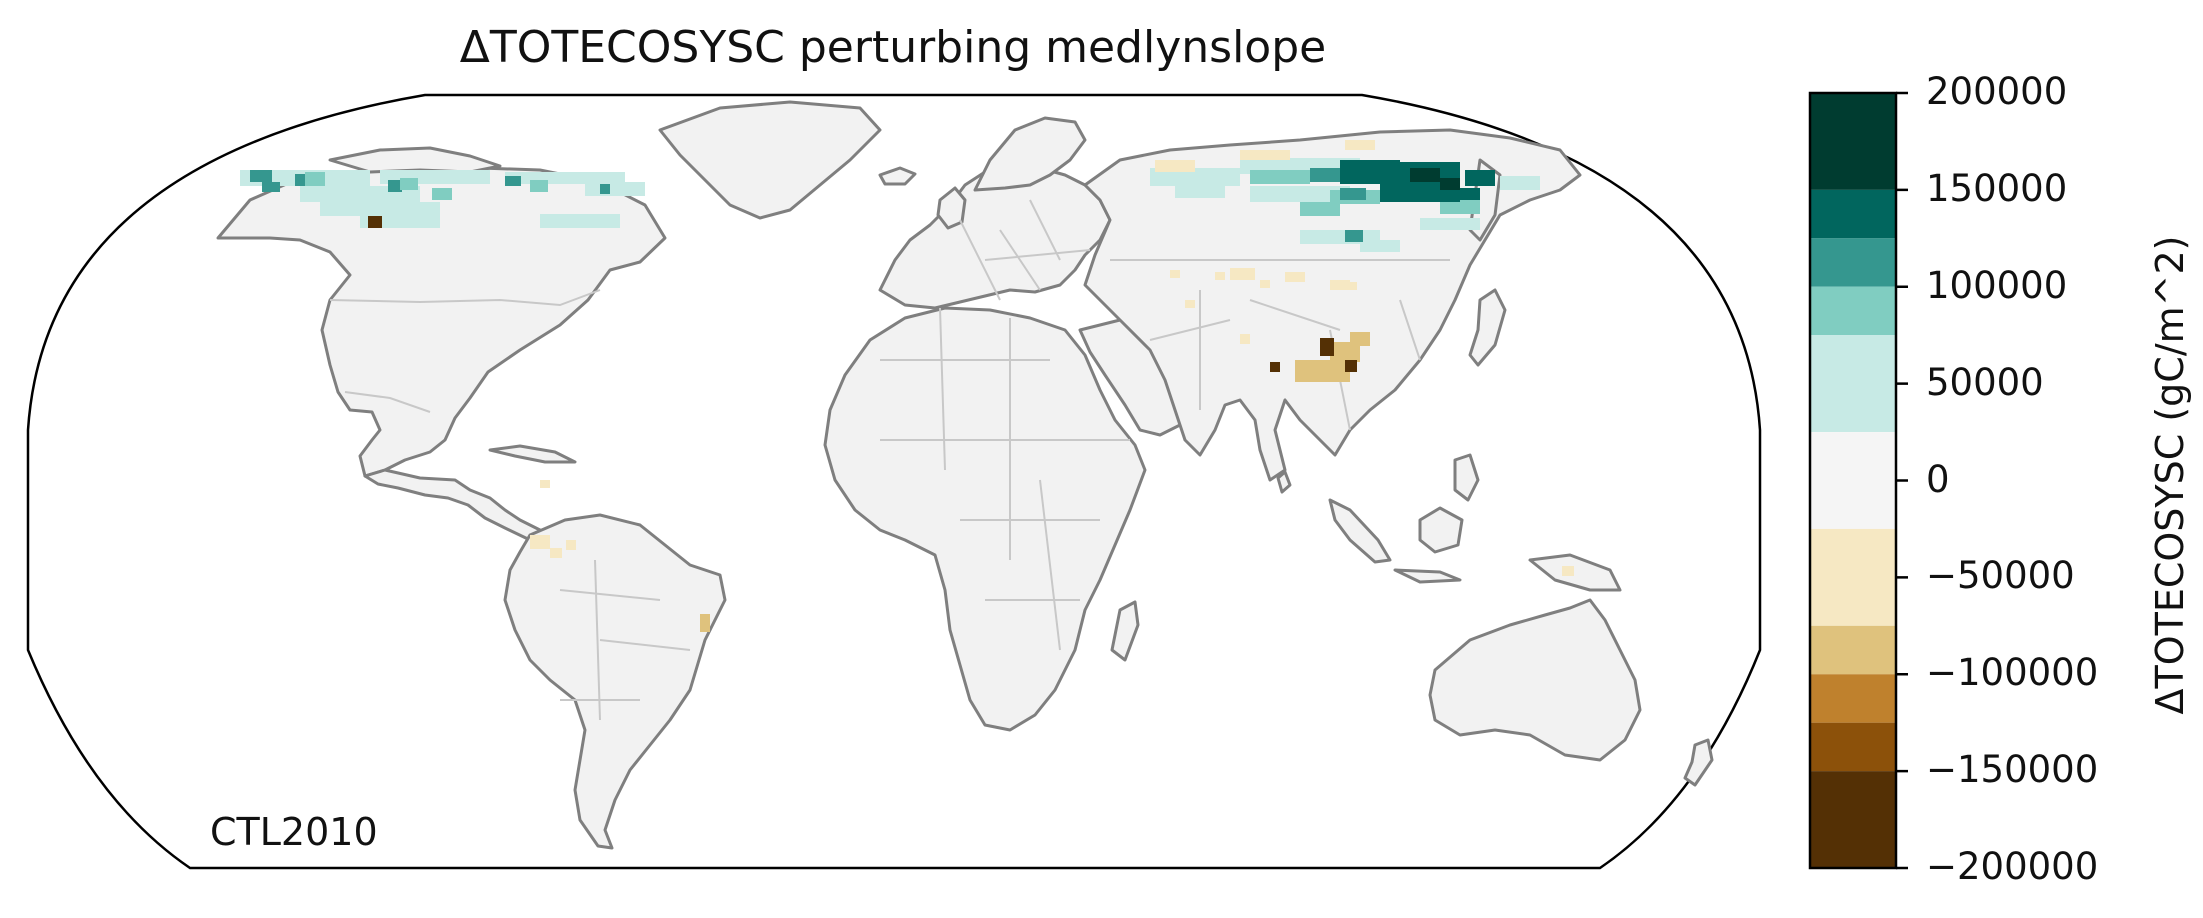 The image size is (2203, 918). What do you see at coordinates (465, 298) in the screenshot?
I see `us-canada-border` at bounding box center [465, 298].